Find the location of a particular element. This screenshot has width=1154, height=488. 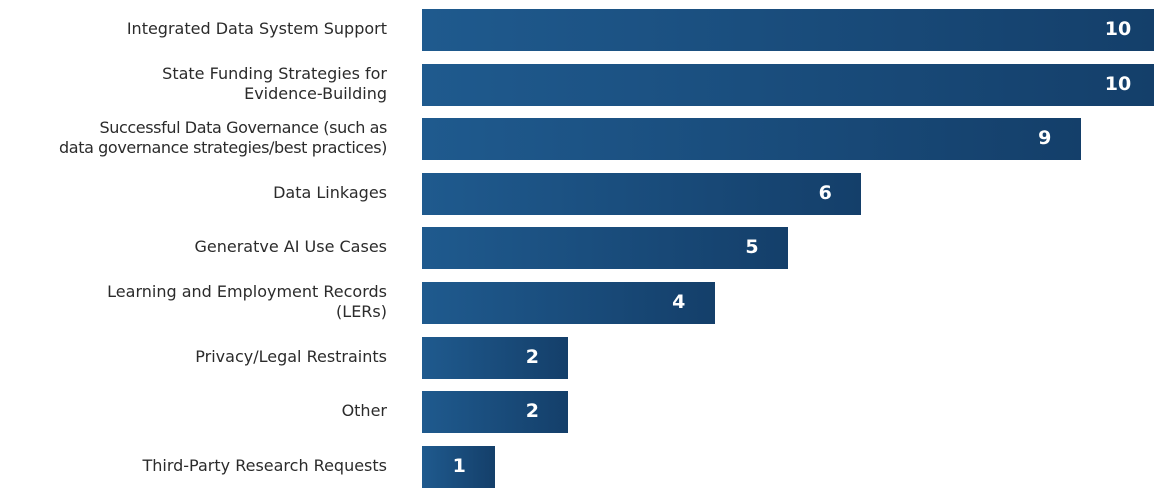

data-label: 9 is located at coordinates (1045, 138).